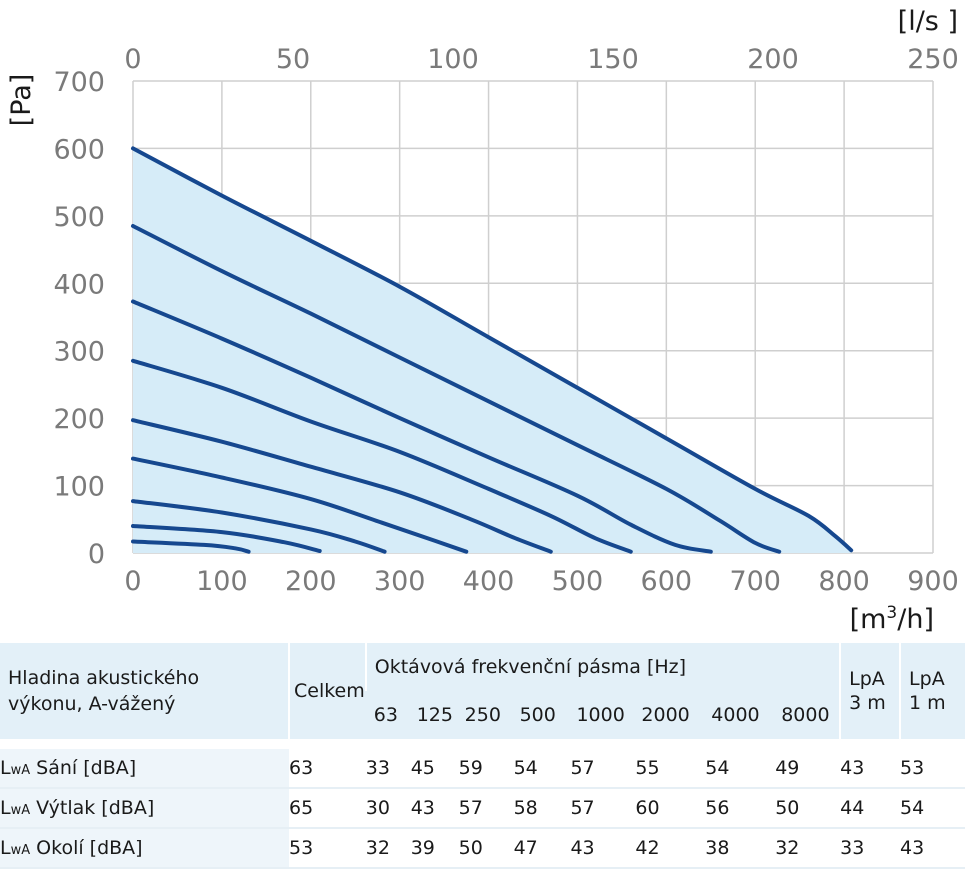 The width and height of the screenshot is (965, 869). I want to click on x-tick-label: 600, so click(667, 581).